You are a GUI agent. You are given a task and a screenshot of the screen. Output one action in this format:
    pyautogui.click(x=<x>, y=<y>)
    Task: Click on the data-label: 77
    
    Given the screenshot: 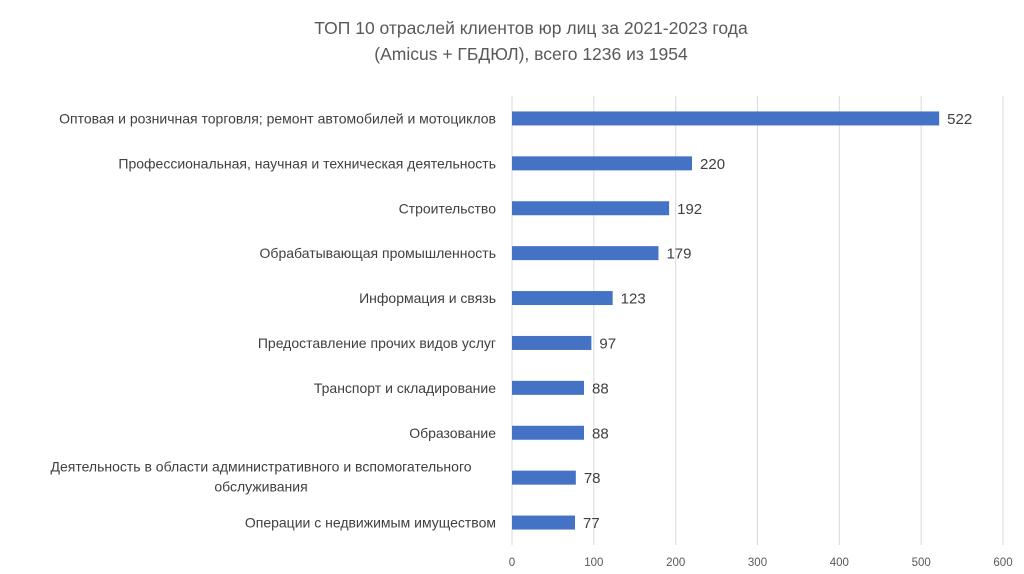 What is the action you would take?
    pyautogui.click(x=591, y=523)
    